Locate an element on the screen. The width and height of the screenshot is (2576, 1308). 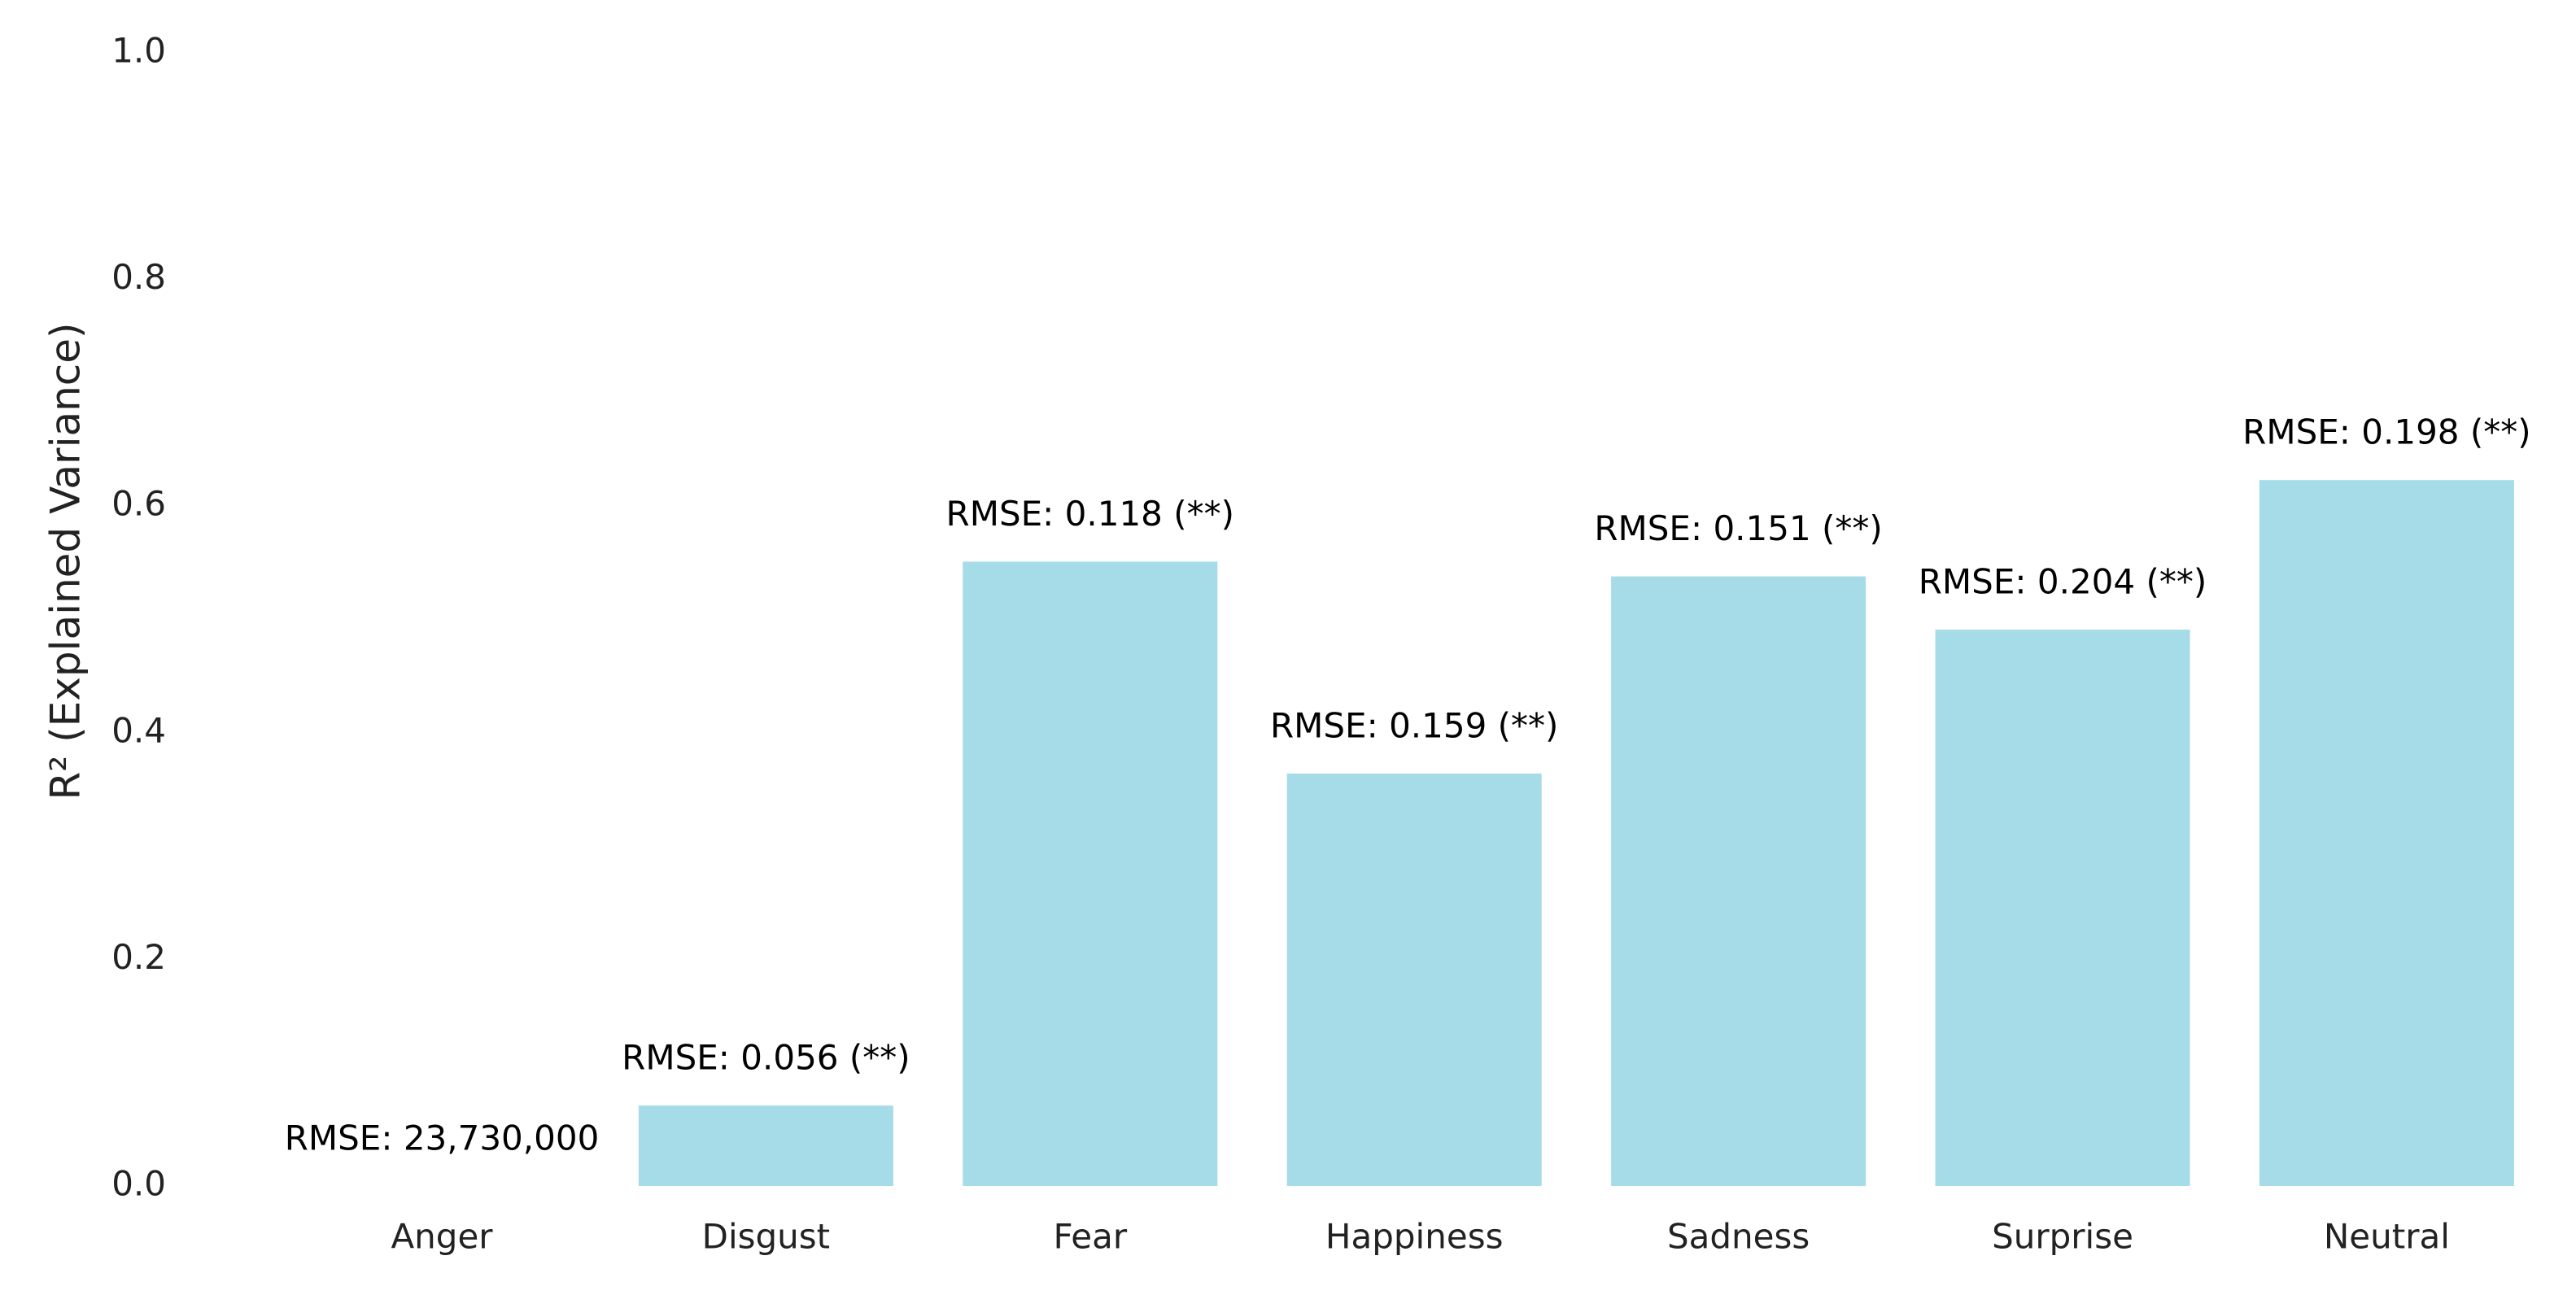
y-tick-label: 0.4 is located at coordinates (138, 730).